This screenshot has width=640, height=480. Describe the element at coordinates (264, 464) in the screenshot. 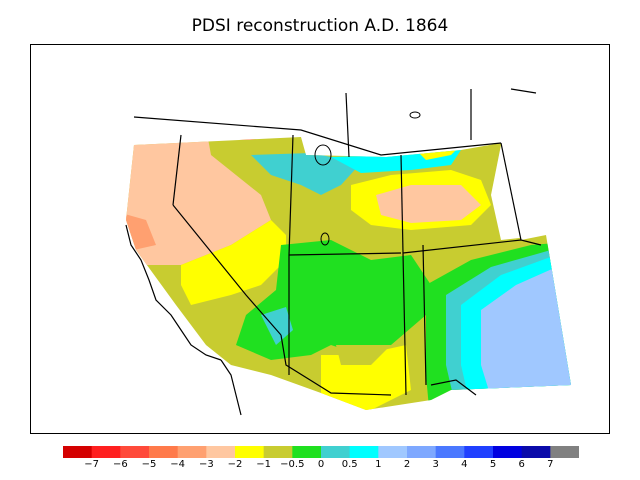

I see `legend-tick-label: −1` at that location.